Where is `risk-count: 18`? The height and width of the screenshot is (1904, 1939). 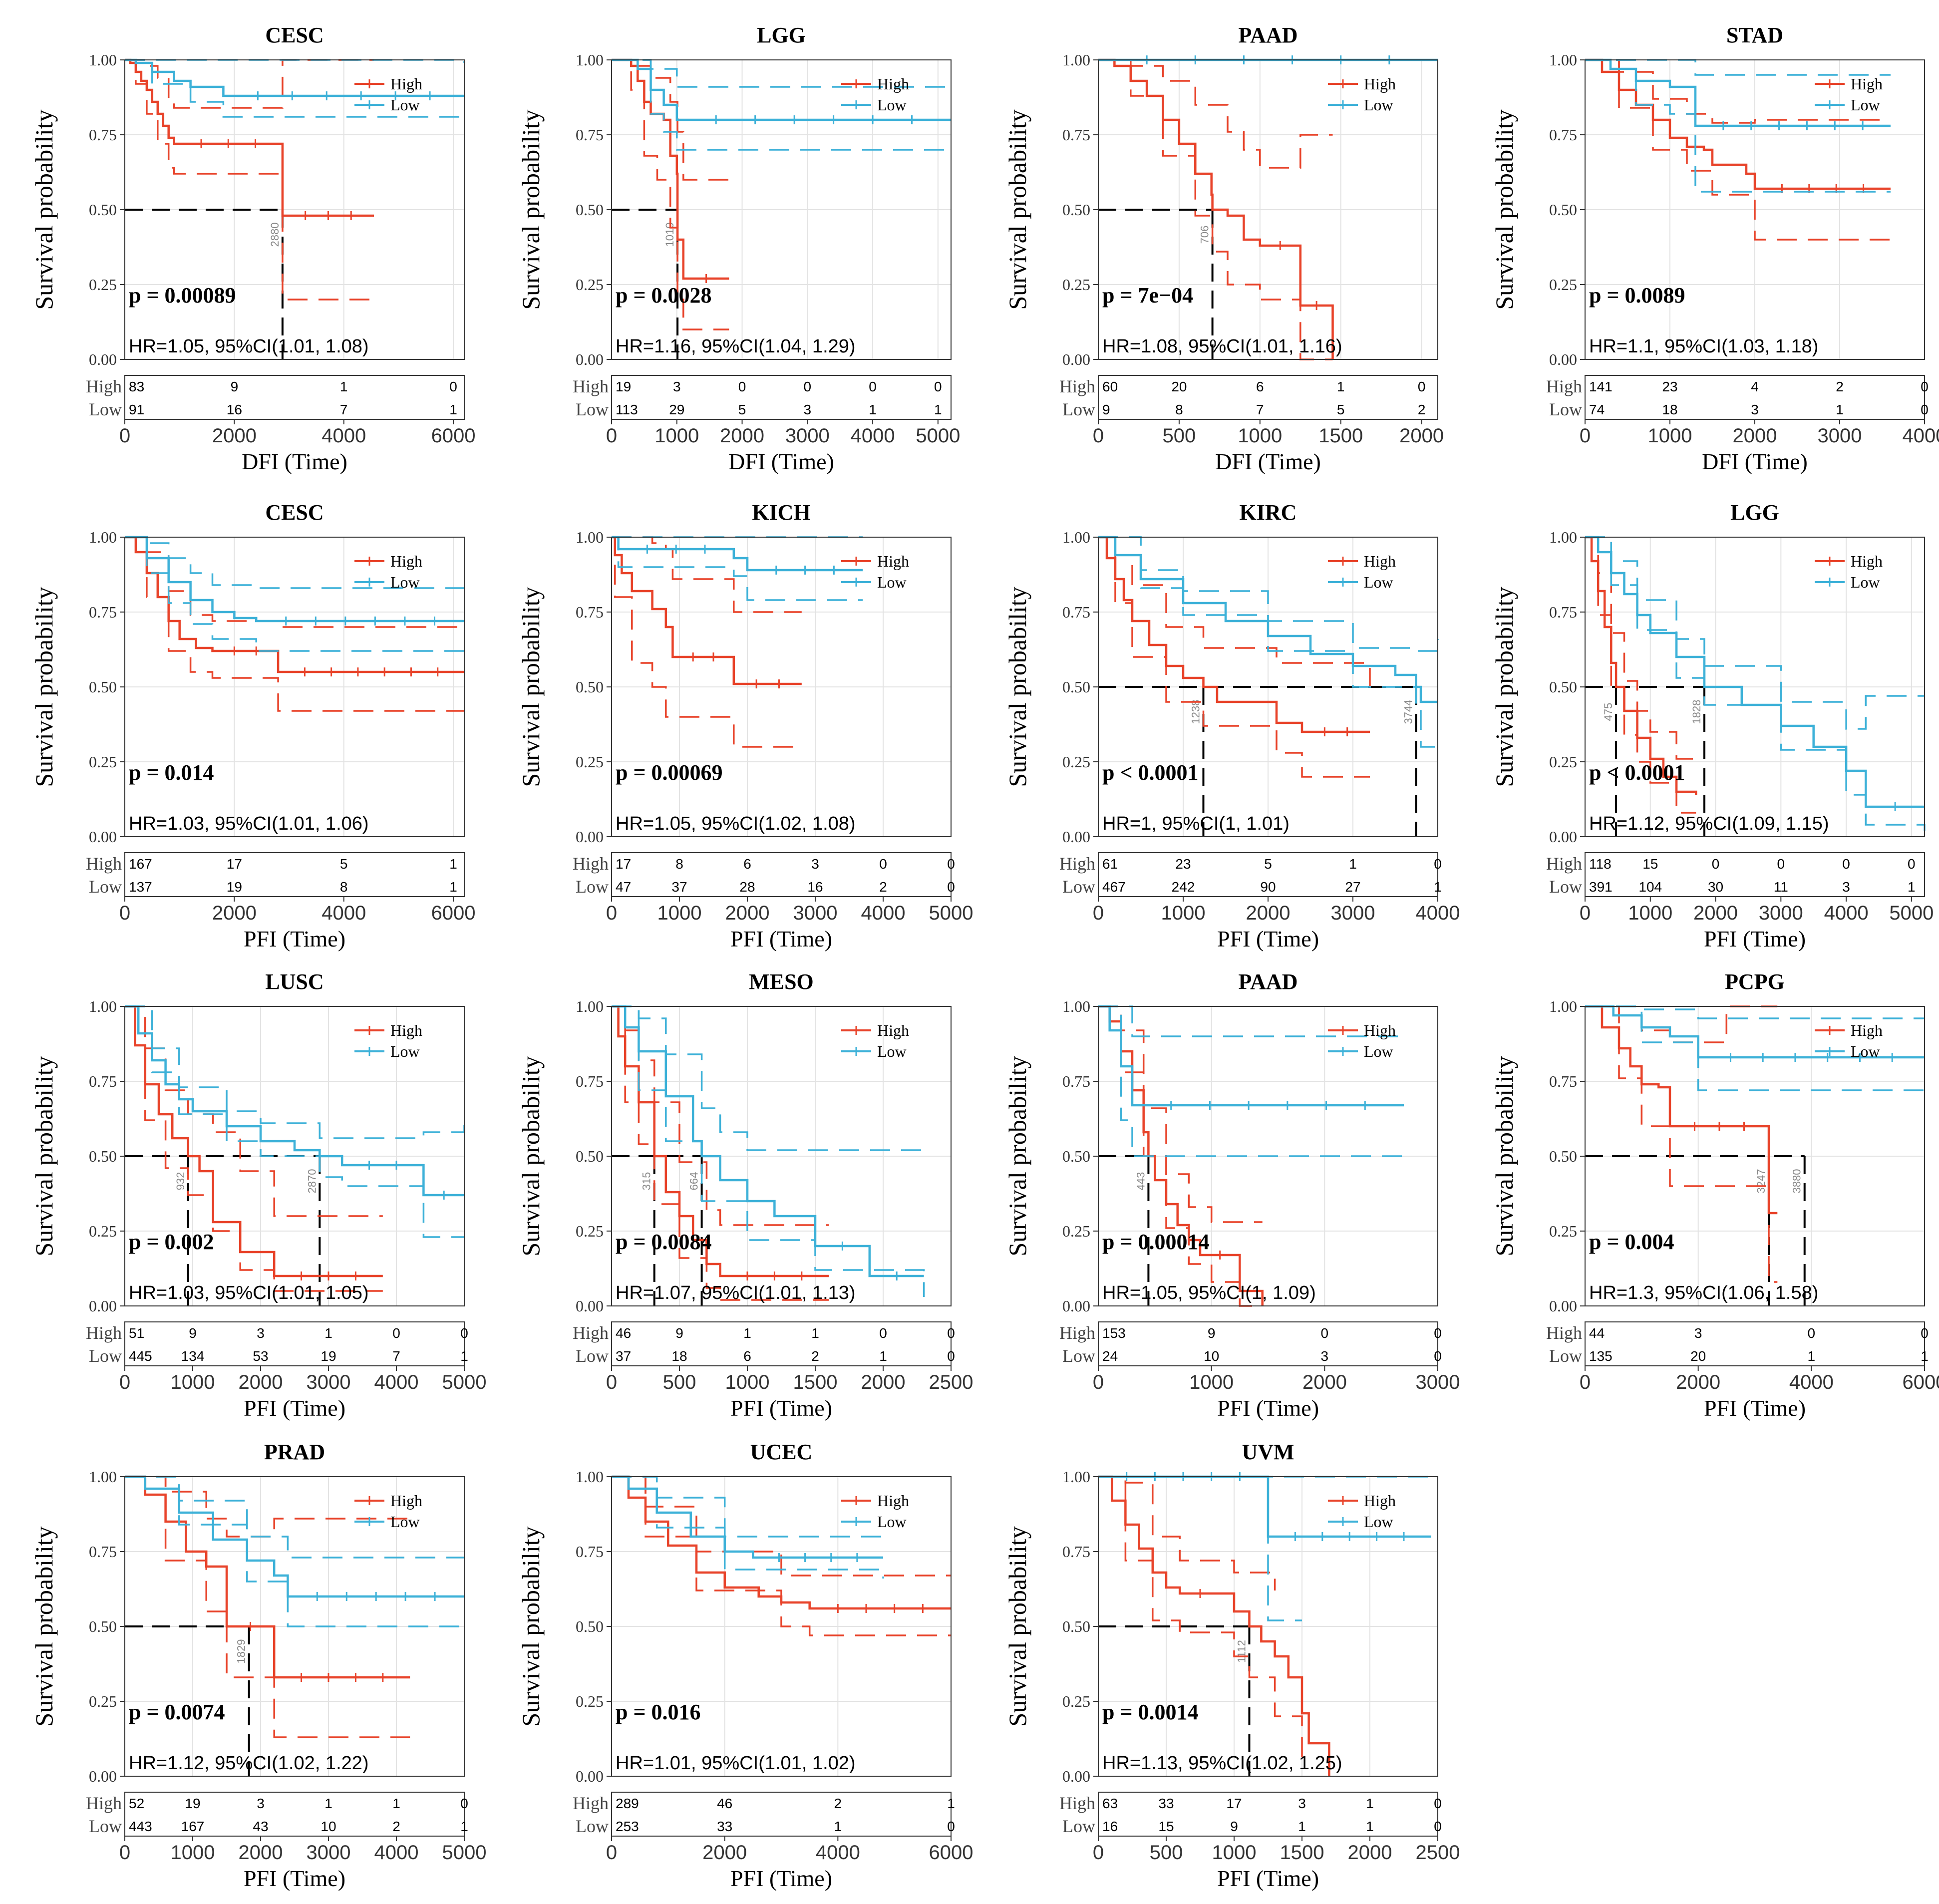 risk-count: 18 is located at coordinates (679, 1356).